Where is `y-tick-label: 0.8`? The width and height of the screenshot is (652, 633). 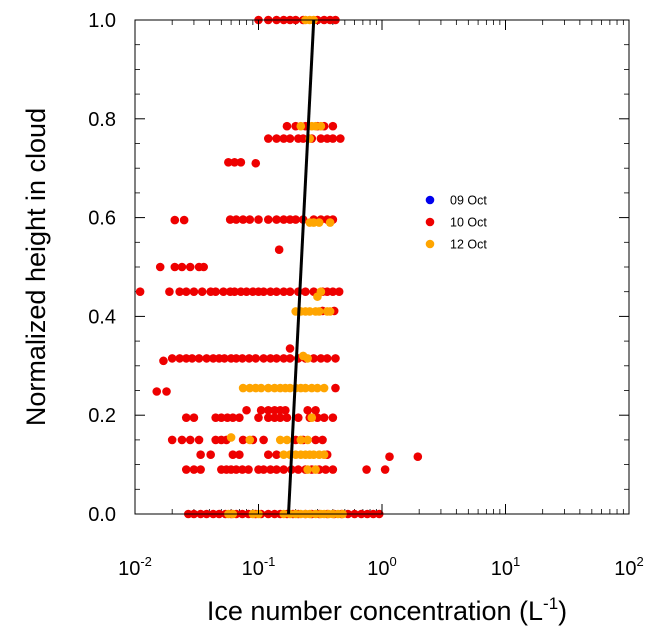 y-tick-label: 0.8 is located at coordinates (102, 120).